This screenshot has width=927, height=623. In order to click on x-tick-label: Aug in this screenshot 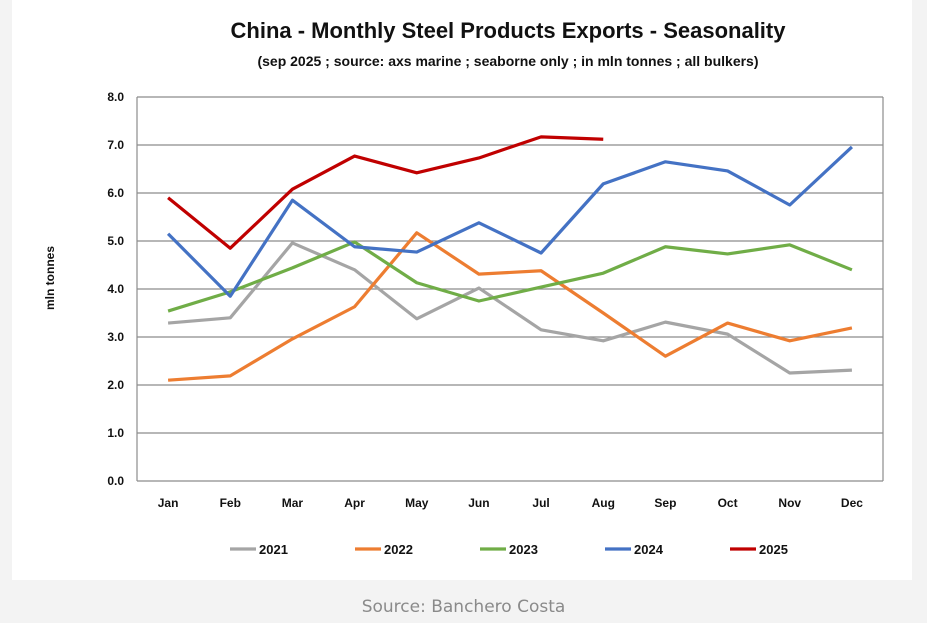, I will do `click(603, 503)`.